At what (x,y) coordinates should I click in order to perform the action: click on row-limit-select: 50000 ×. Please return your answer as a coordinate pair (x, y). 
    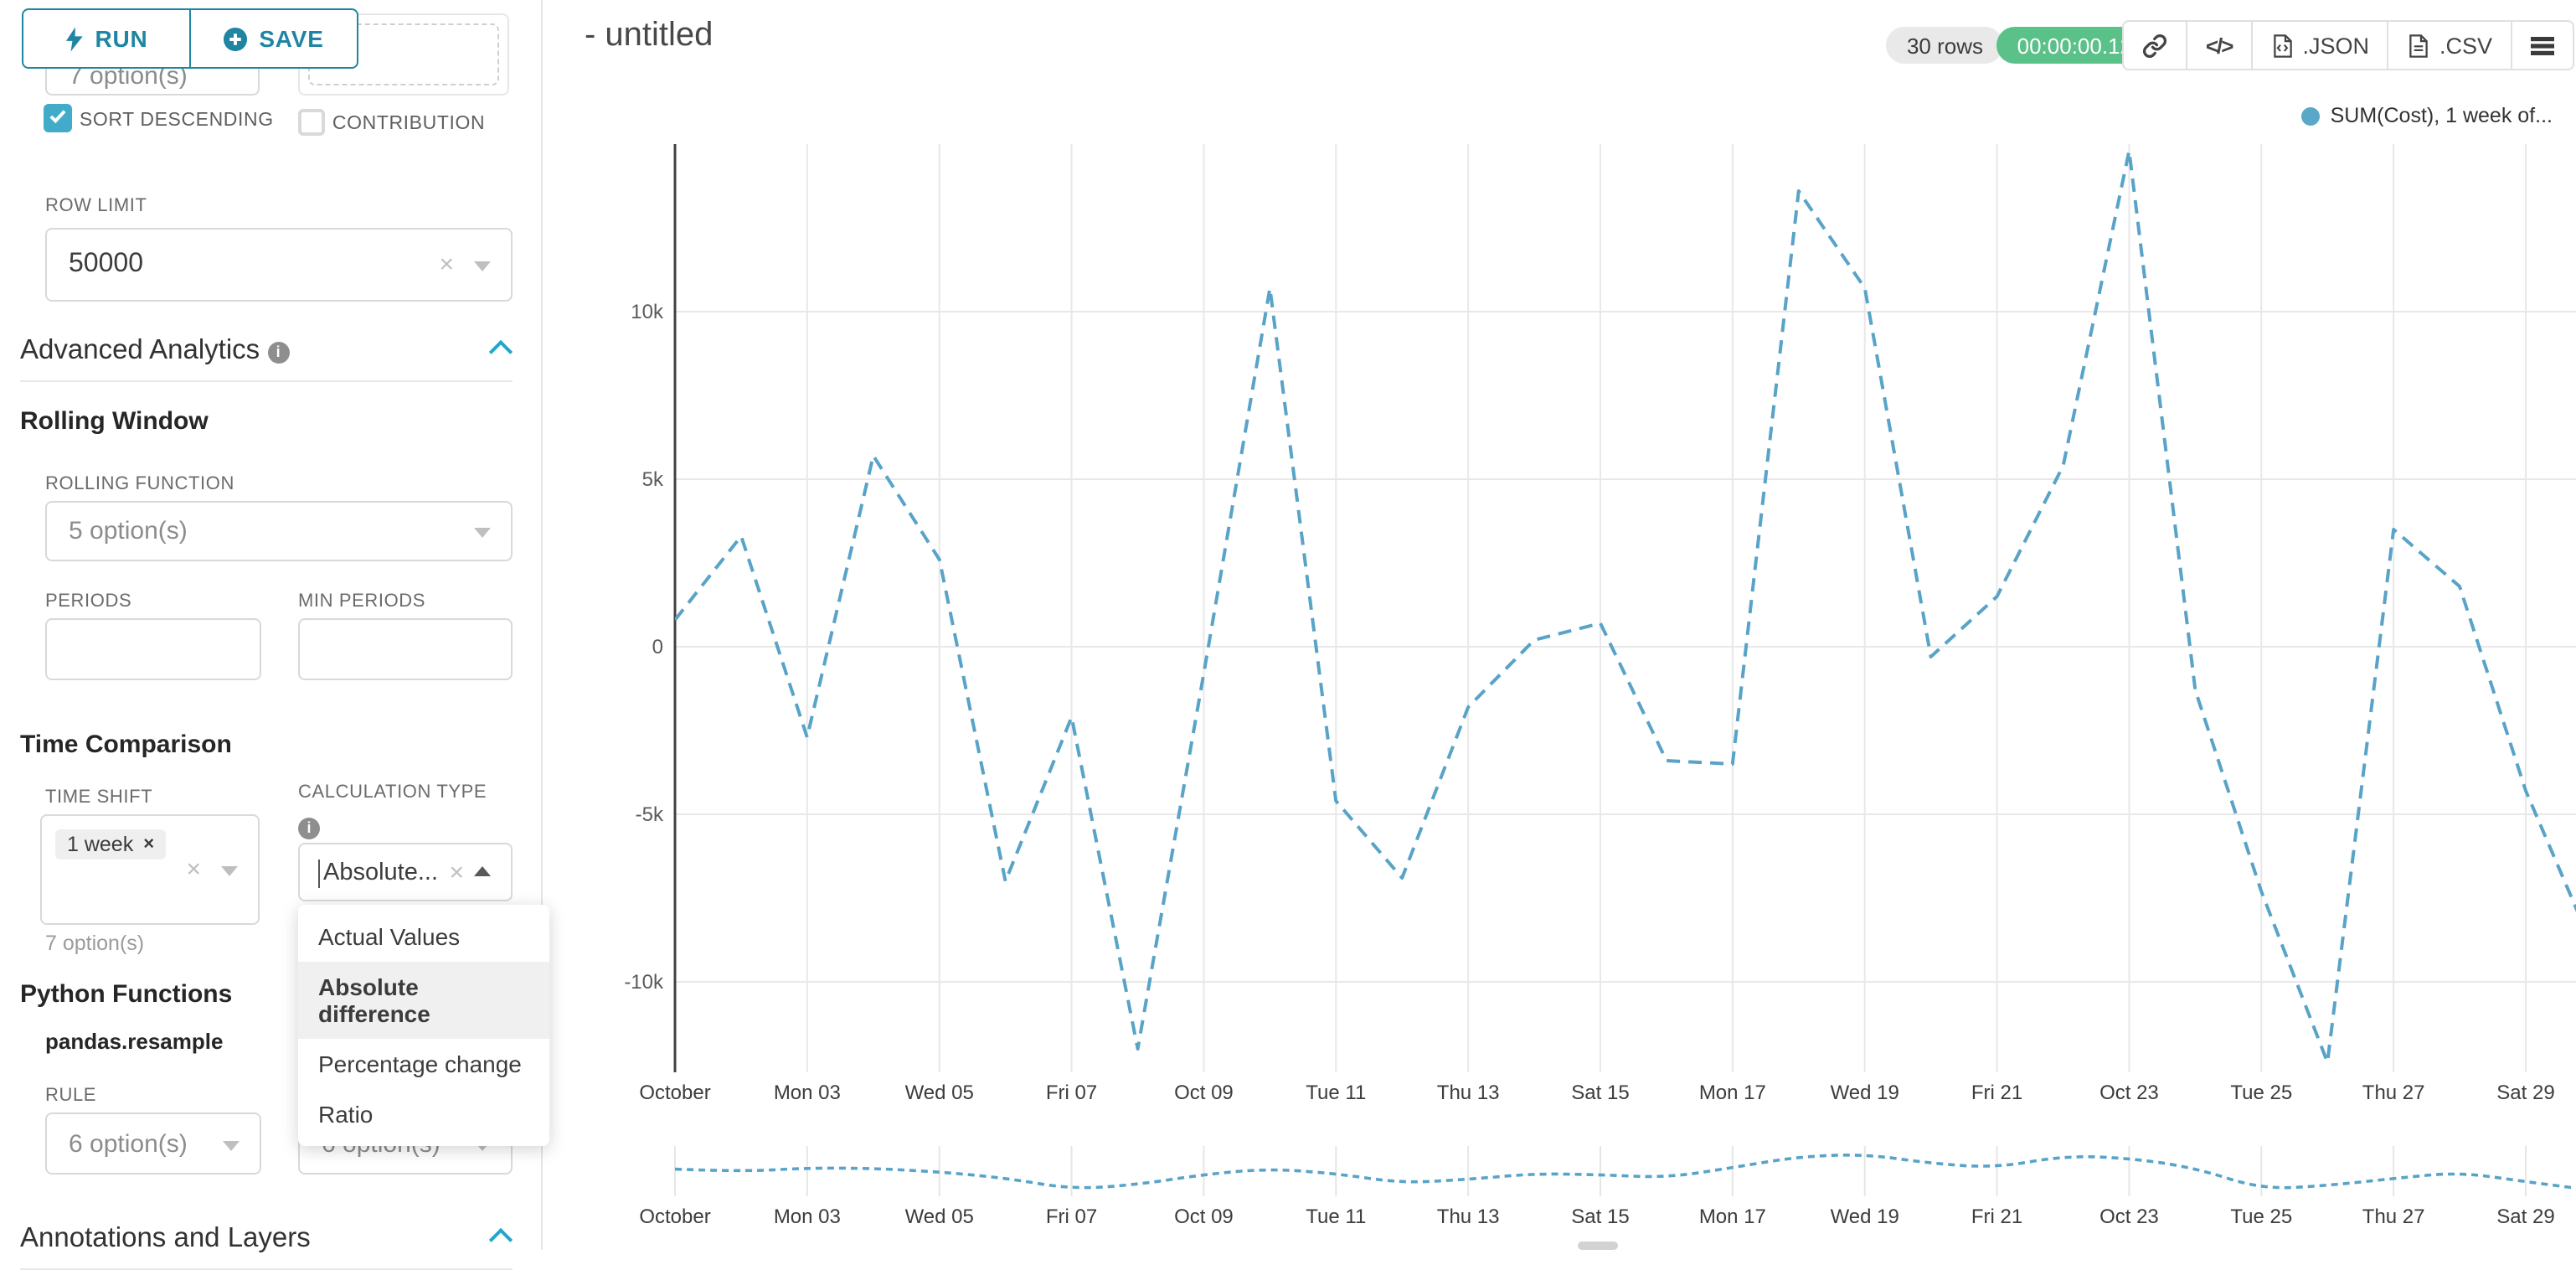
    Looking at the image, I should click on (279, 265).